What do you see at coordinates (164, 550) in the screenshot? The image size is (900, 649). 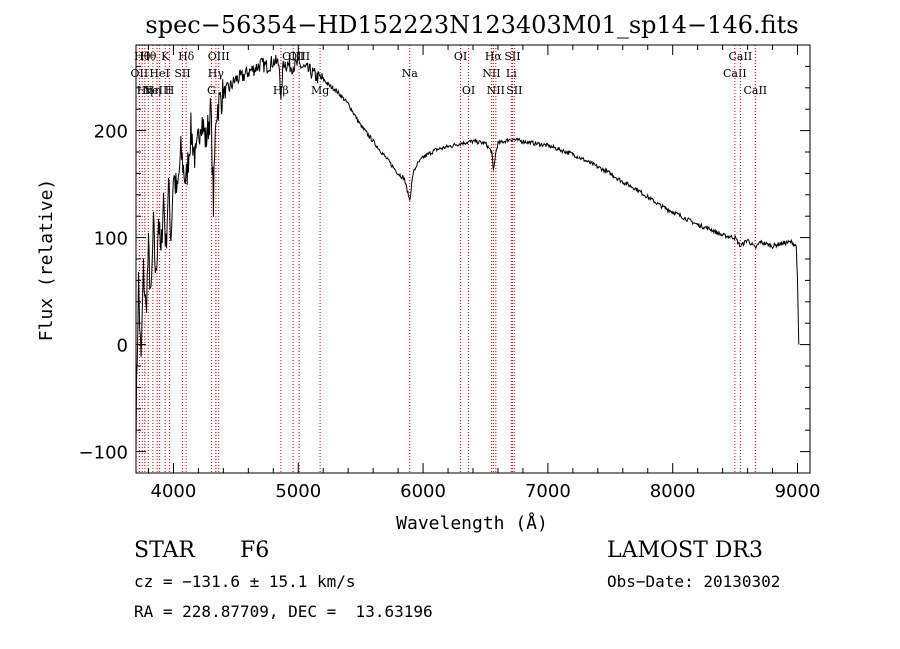 I see `object-class: STAR` at bounding box center [164, 550].